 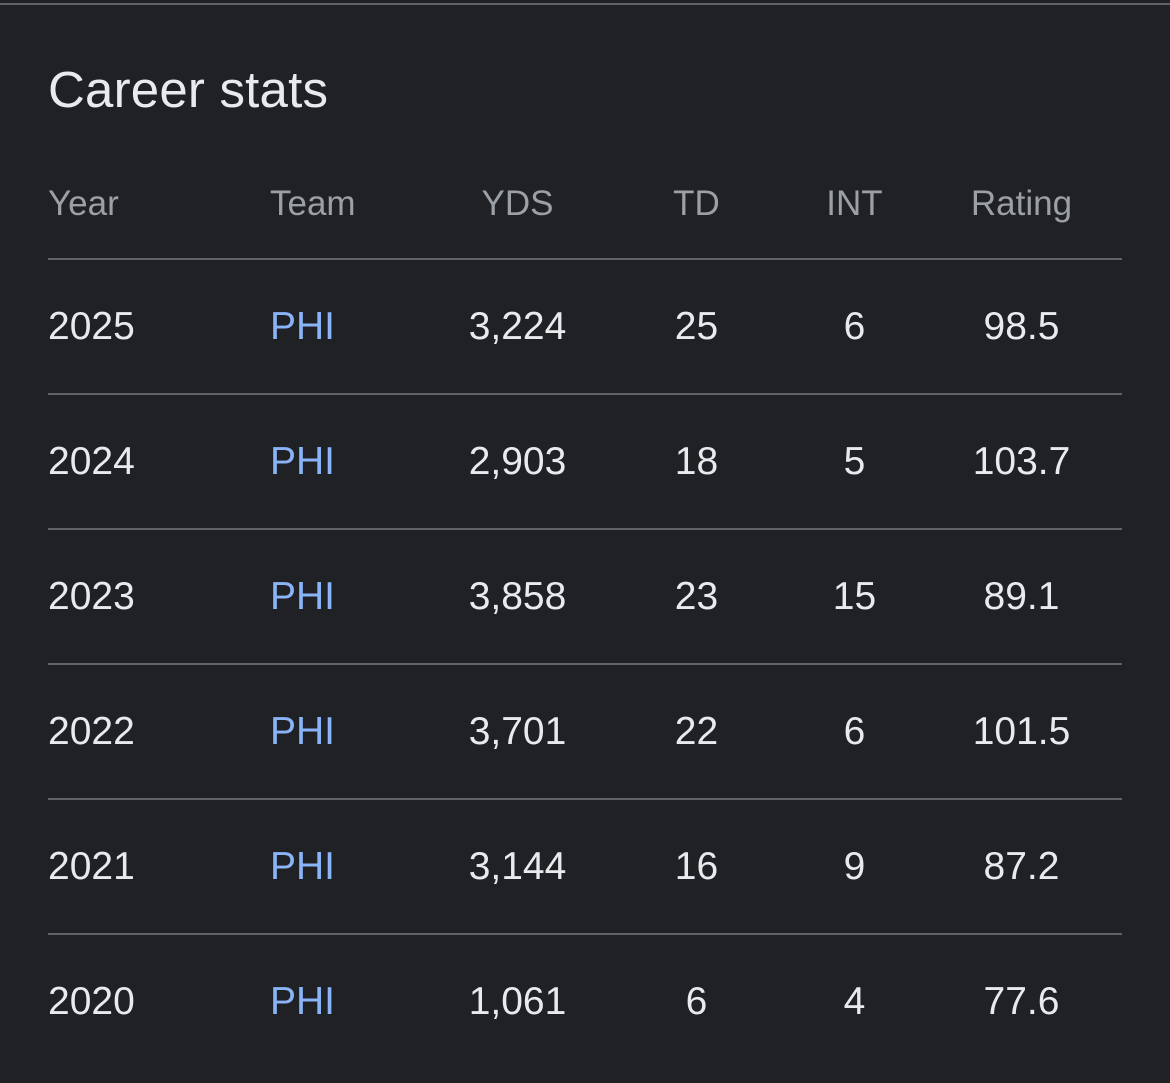 I want to click on column-header-rating: Rating, so click(x=1021, y=205).